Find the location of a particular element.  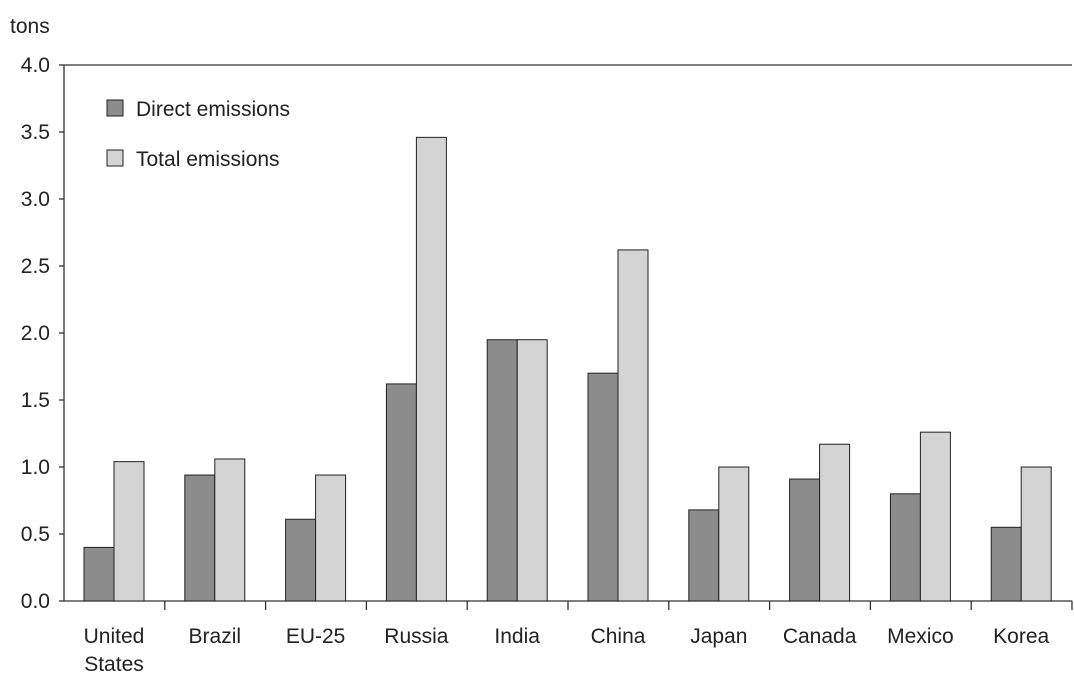

bar-total-brazil is located at coordinates (230, 530).